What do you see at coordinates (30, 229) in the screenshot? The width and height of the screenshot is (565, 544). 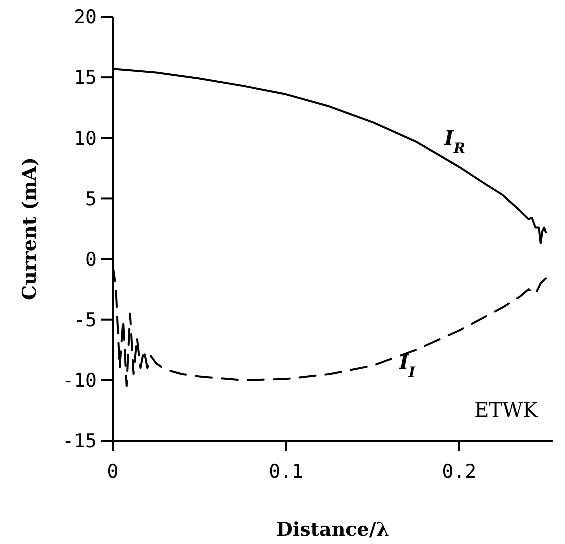 I see `y-axis-title: Current (mA)` at bounding box center [30, 229].